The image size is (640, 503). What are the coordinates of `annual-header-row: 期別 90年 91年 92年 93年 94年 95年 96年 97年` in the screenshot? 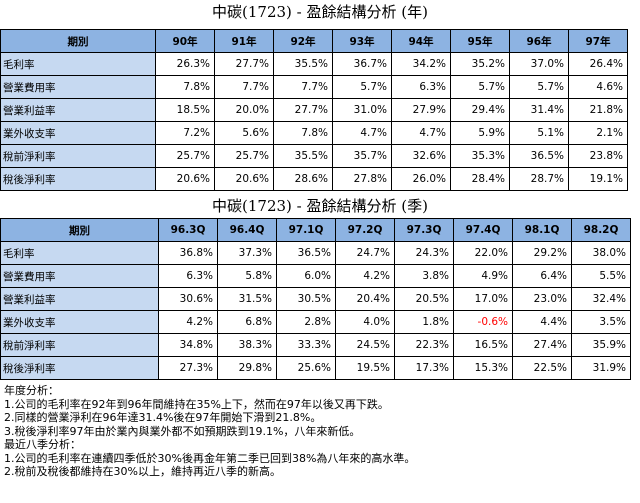 It's located at (314, 41).